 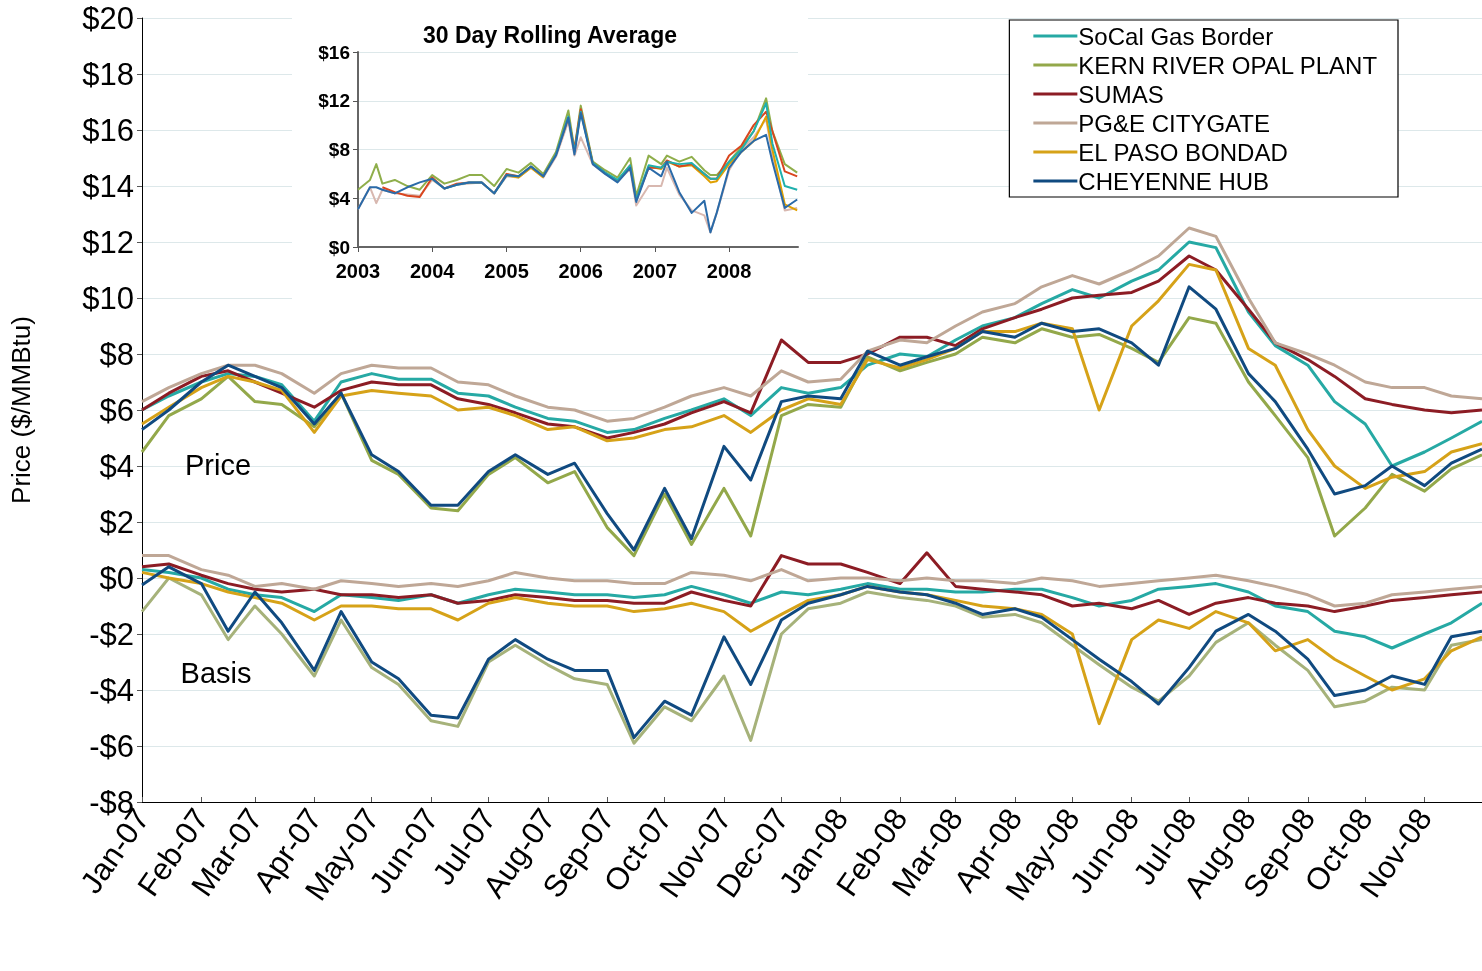 I want to click on x-tick-label: 2003, so click(x=358, y=271).